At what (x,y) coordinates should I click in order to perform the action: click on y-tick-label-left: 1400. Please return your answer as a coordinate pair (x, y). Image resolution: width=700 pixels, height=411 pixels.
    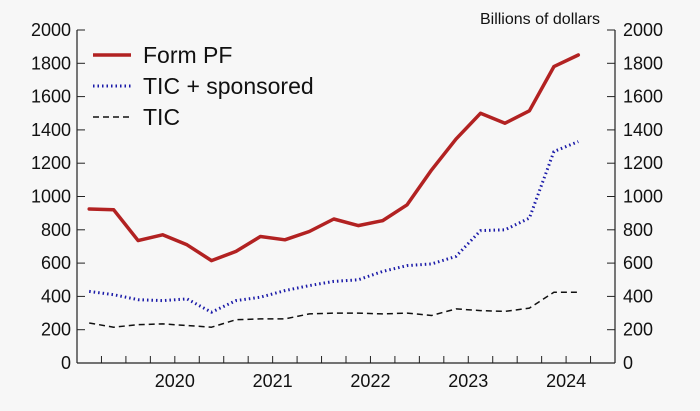
    Looking at the image, I should click on (51, 130).